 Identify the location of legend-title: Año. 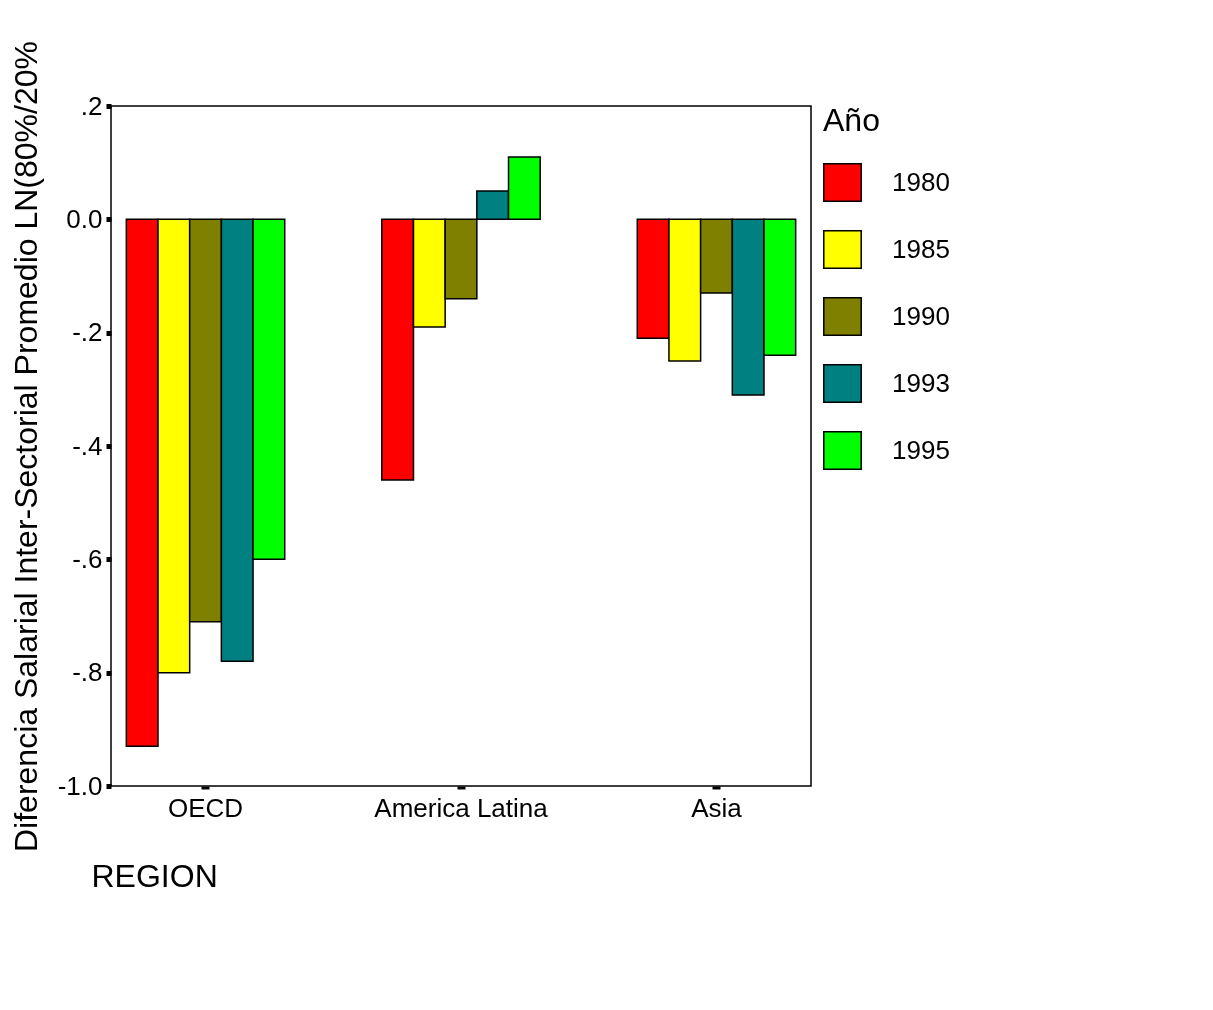
(851, 120).